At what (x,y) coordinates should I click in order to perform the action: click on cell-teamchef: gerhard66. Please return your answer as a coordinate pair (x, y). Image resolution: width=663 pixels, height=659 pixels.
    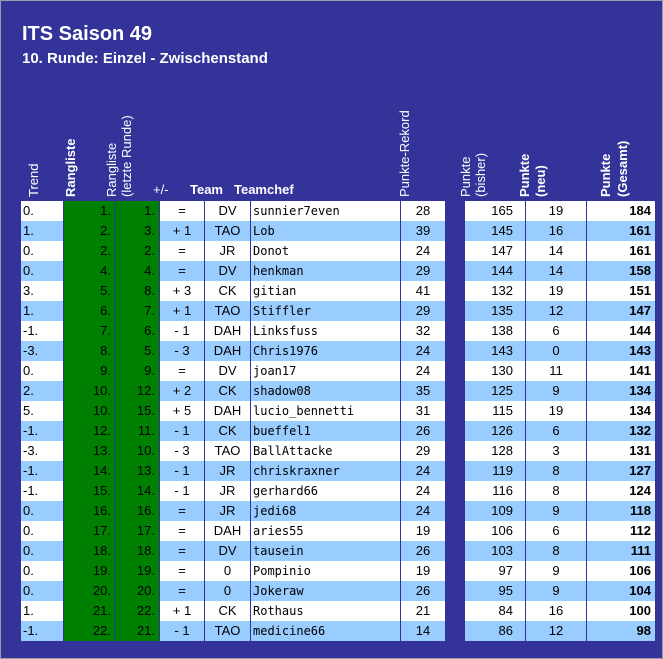
    Looking at the image, I should click on (325, 491).